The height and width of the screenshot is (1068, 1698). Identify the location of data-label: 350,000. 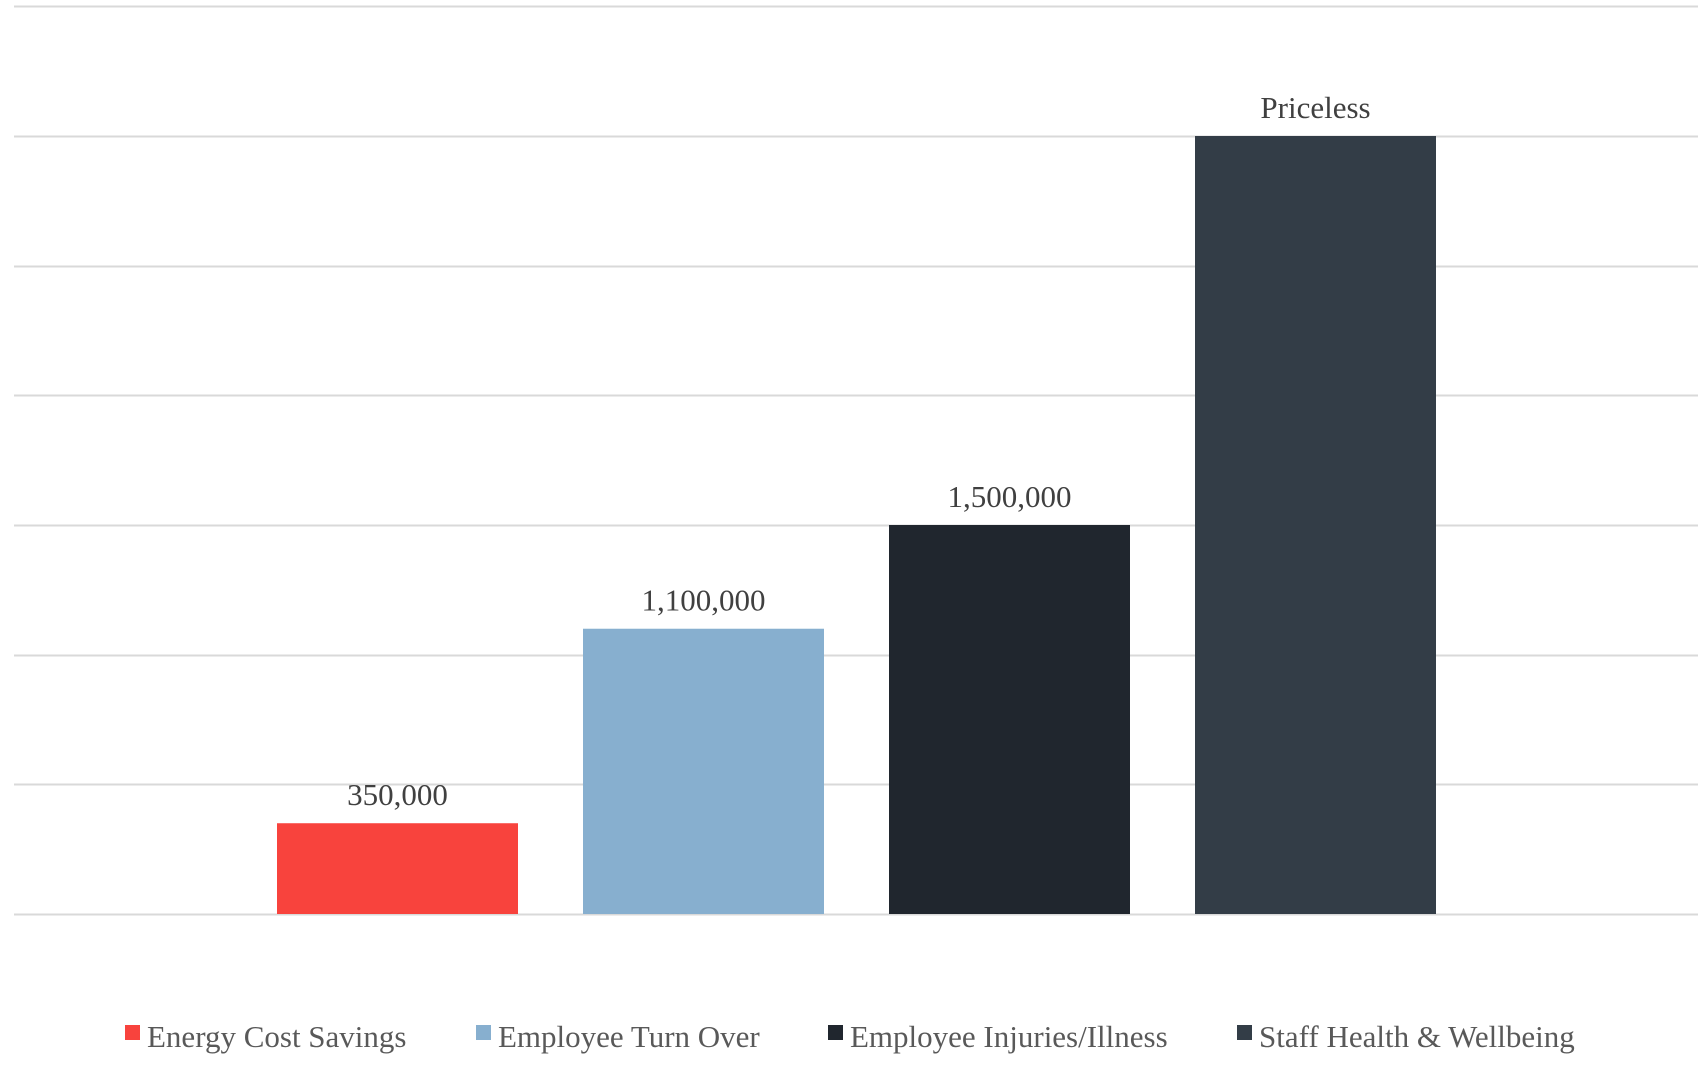
(397, 794).